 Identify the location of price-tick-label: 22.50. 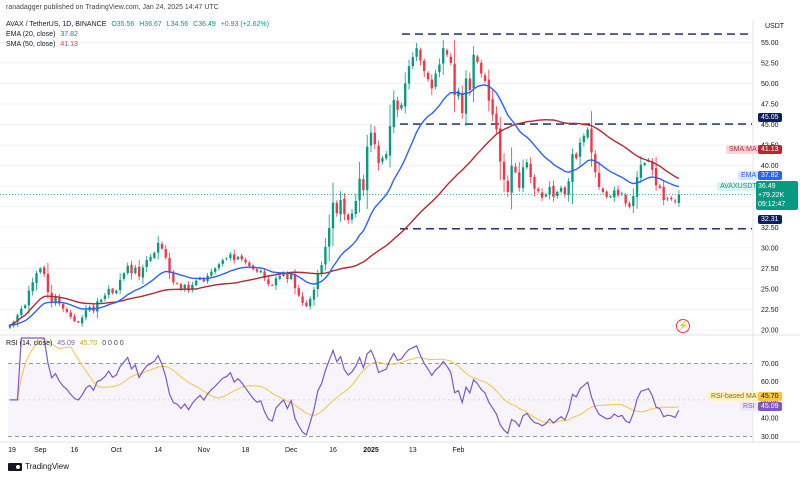
(770, 310).